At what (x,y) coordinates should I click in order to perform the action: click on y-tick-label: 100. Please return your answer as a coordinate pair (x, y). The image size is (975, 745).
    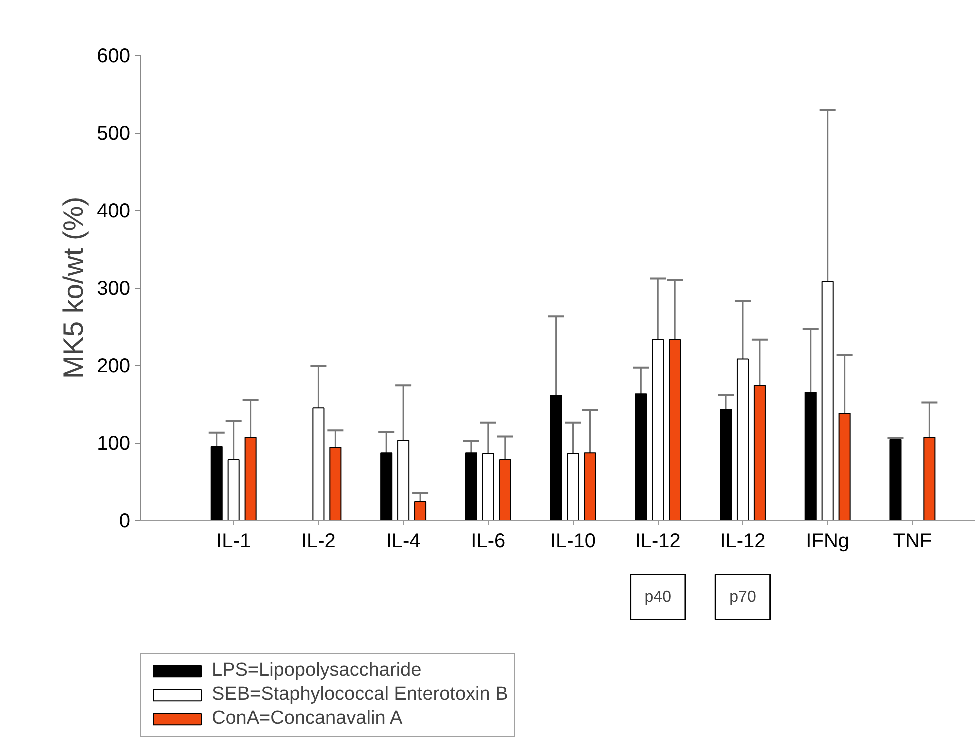
    Looking at the image, I should click on (114, 444).